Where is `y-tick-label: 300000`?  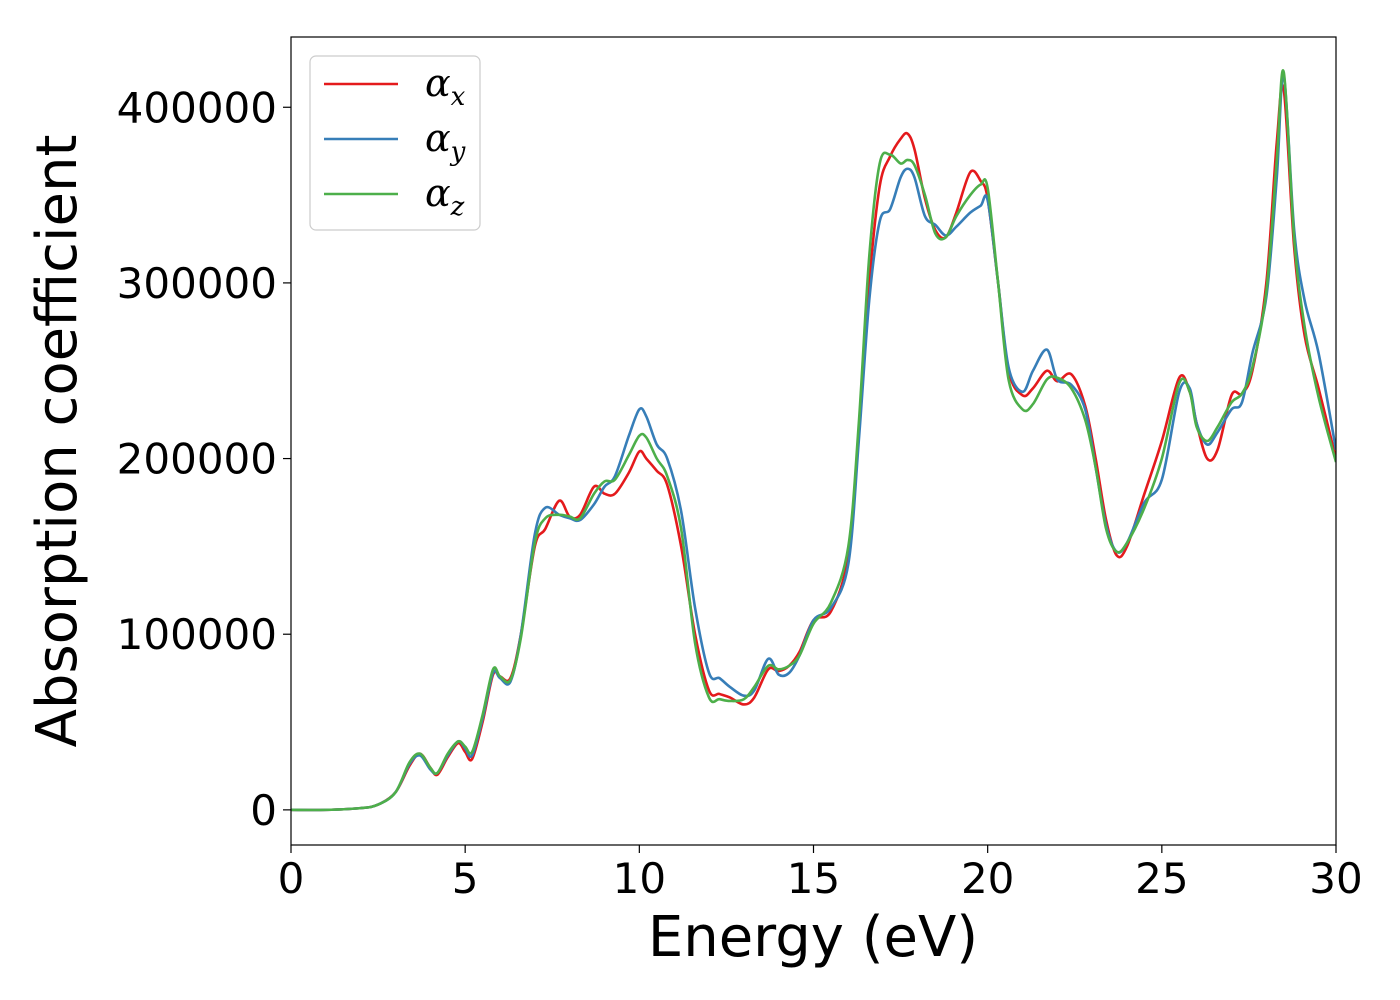
y-tick-label: 300000 is located at coordinates (197, 283).